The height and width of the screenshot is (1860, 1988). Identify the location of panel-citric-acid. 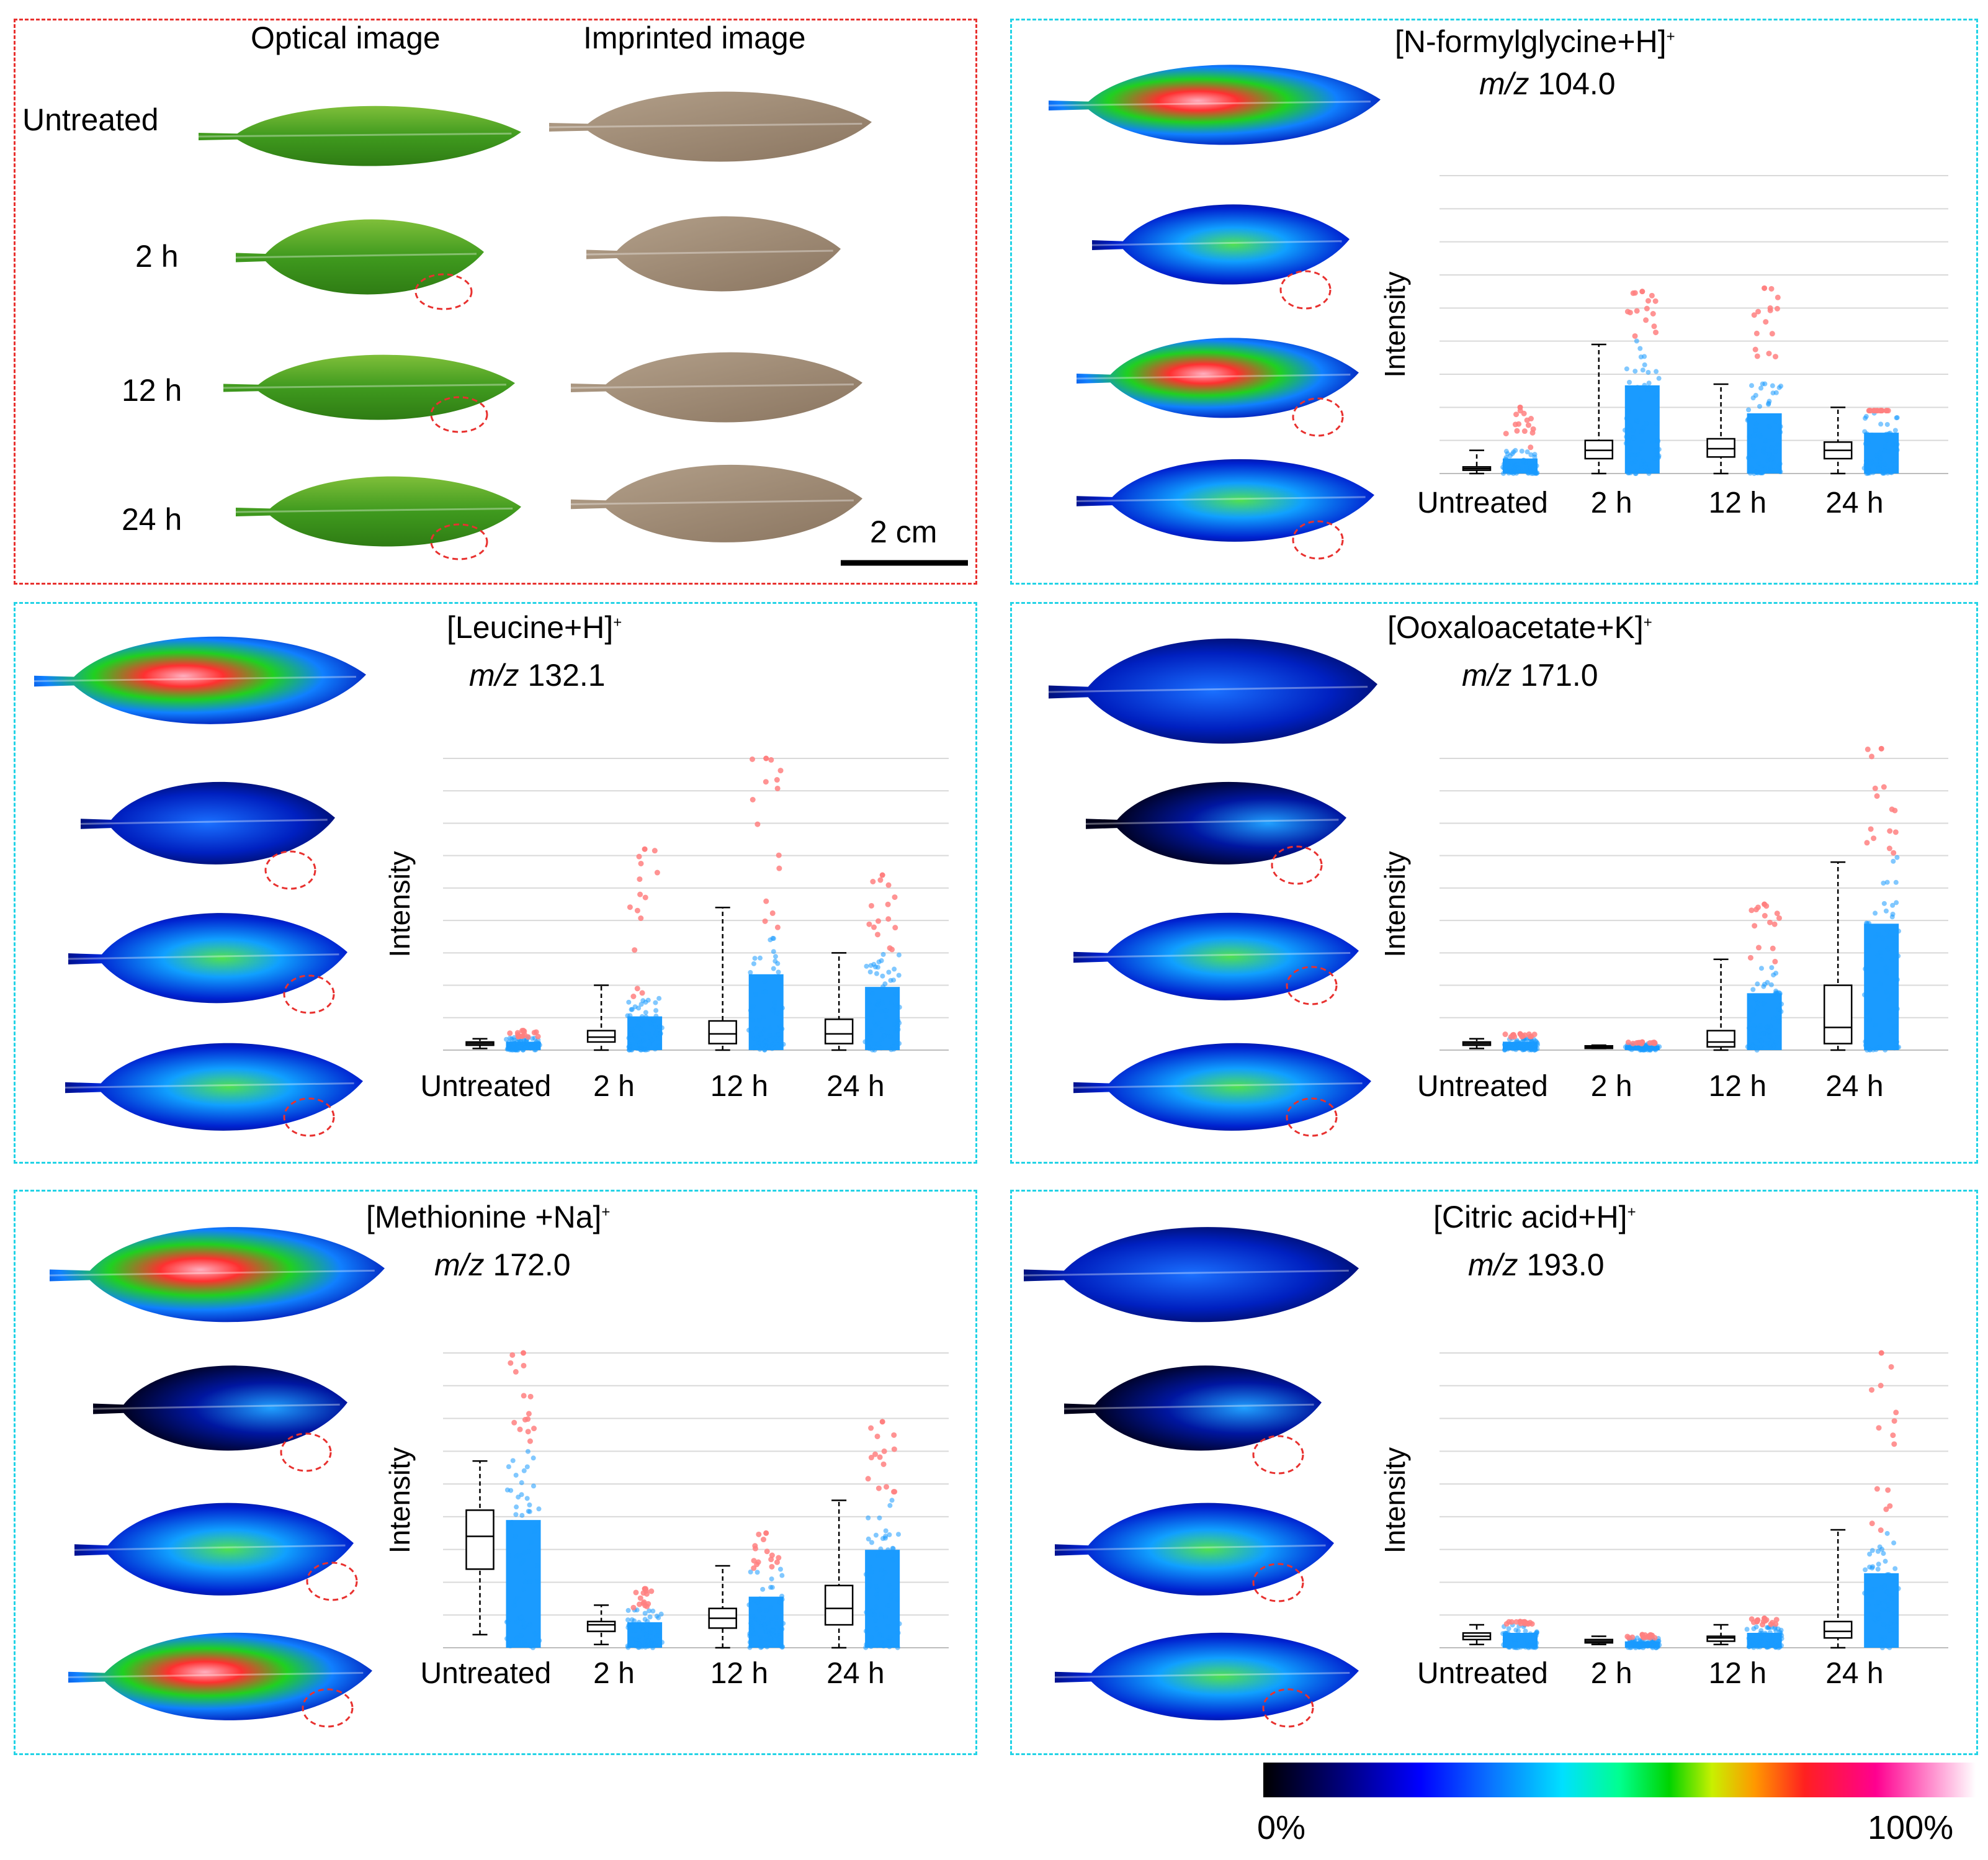
(1494, 1472).